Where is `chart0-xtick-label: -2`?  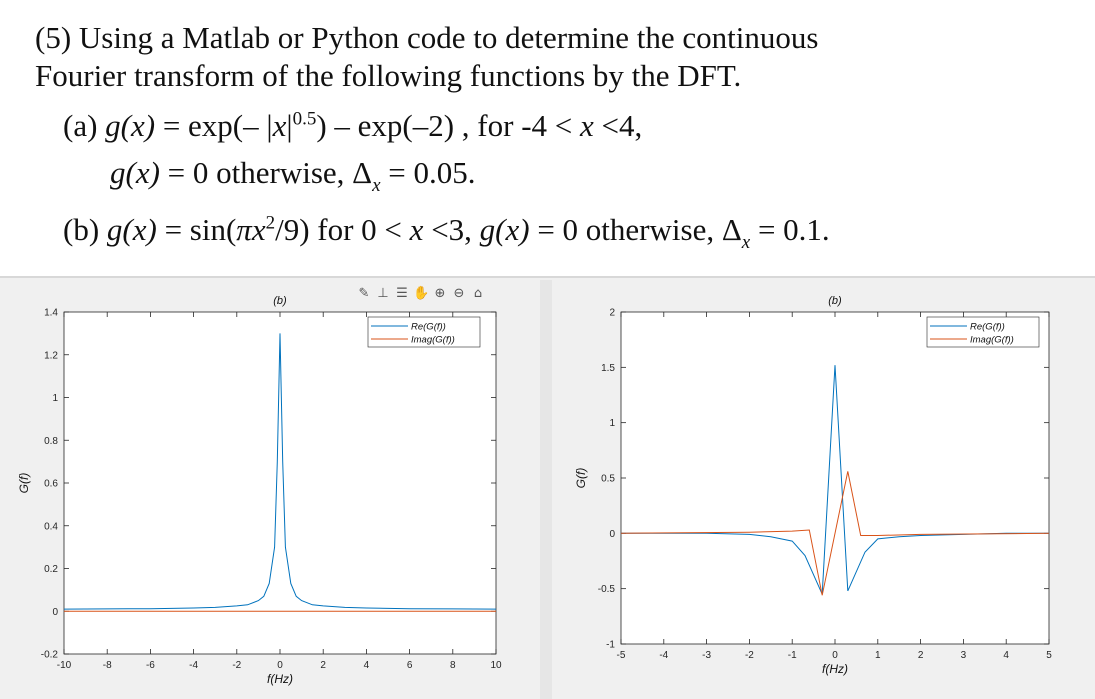
chart0-xtick-label: -2 is located at coordinates (236, 665).